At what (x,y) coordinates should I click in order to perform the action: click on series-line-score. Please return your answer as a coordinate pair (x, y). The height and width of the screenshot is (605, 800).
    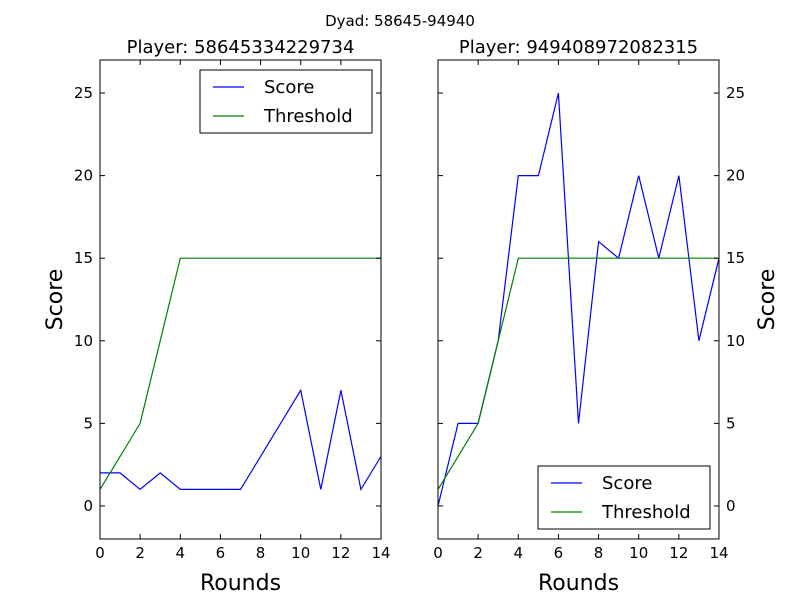
    Looking at the image, I should click on (240, 440).